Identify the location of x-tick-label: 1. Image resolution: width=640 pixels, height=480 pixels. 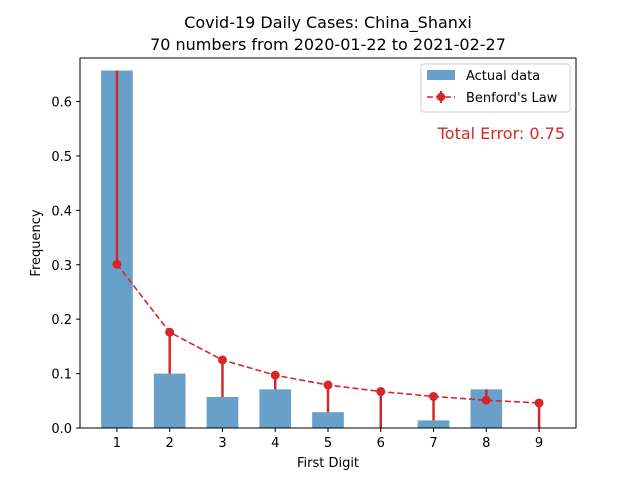
(117, 443).